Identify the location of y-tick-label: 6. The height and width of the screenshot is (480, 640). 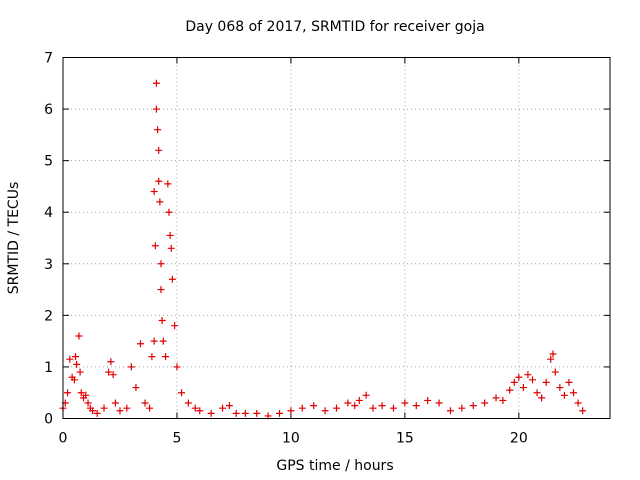
(48, 110).